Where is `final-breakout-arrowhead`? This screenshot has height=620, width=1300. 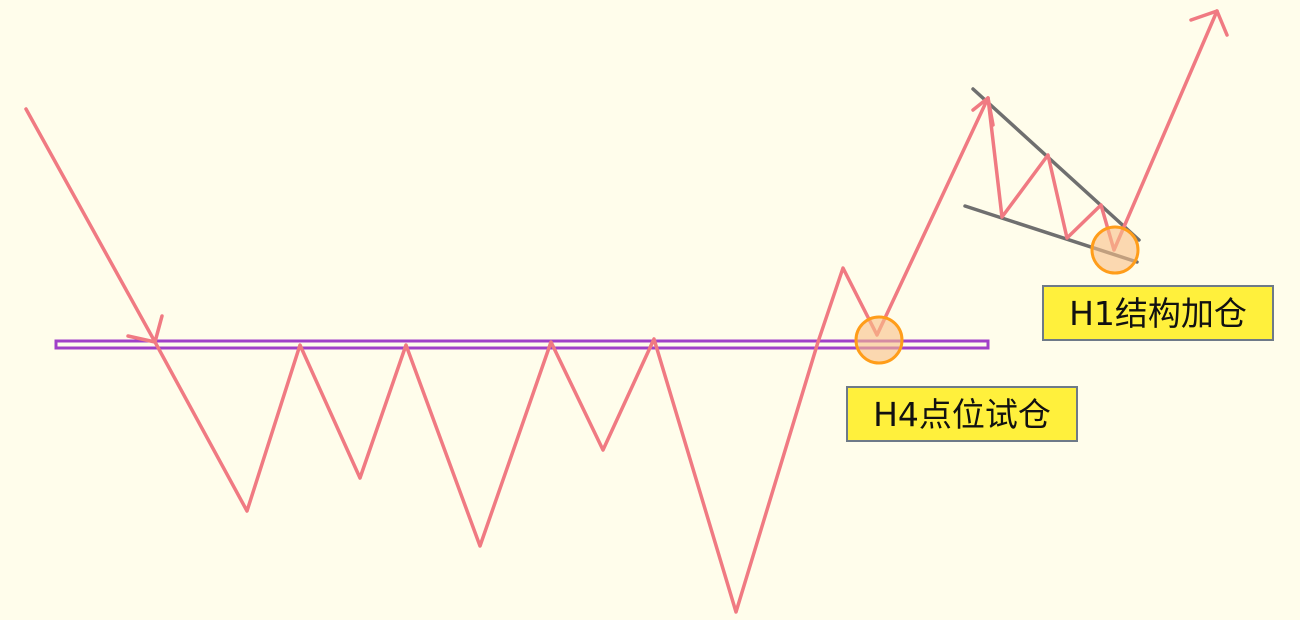 final-breakout-arrowhead is located at coordinates (1209, 23).